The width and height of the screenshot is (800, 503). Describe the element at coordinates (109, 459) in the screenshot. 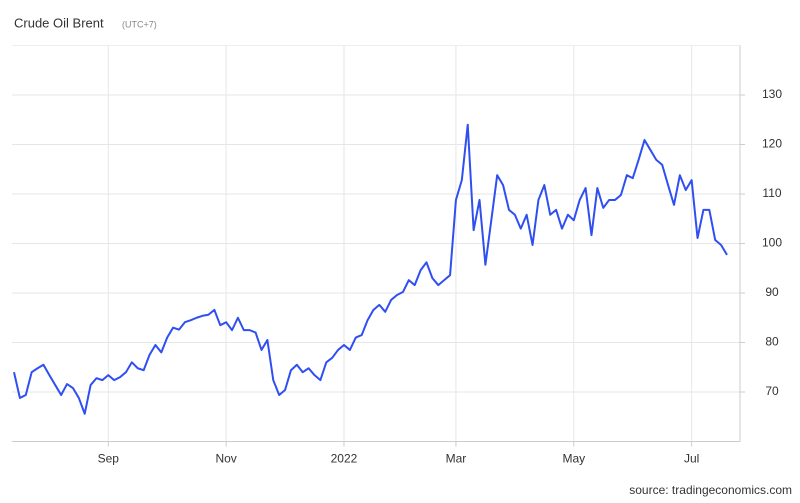

I see `x-tick-label: Sep` at that location.